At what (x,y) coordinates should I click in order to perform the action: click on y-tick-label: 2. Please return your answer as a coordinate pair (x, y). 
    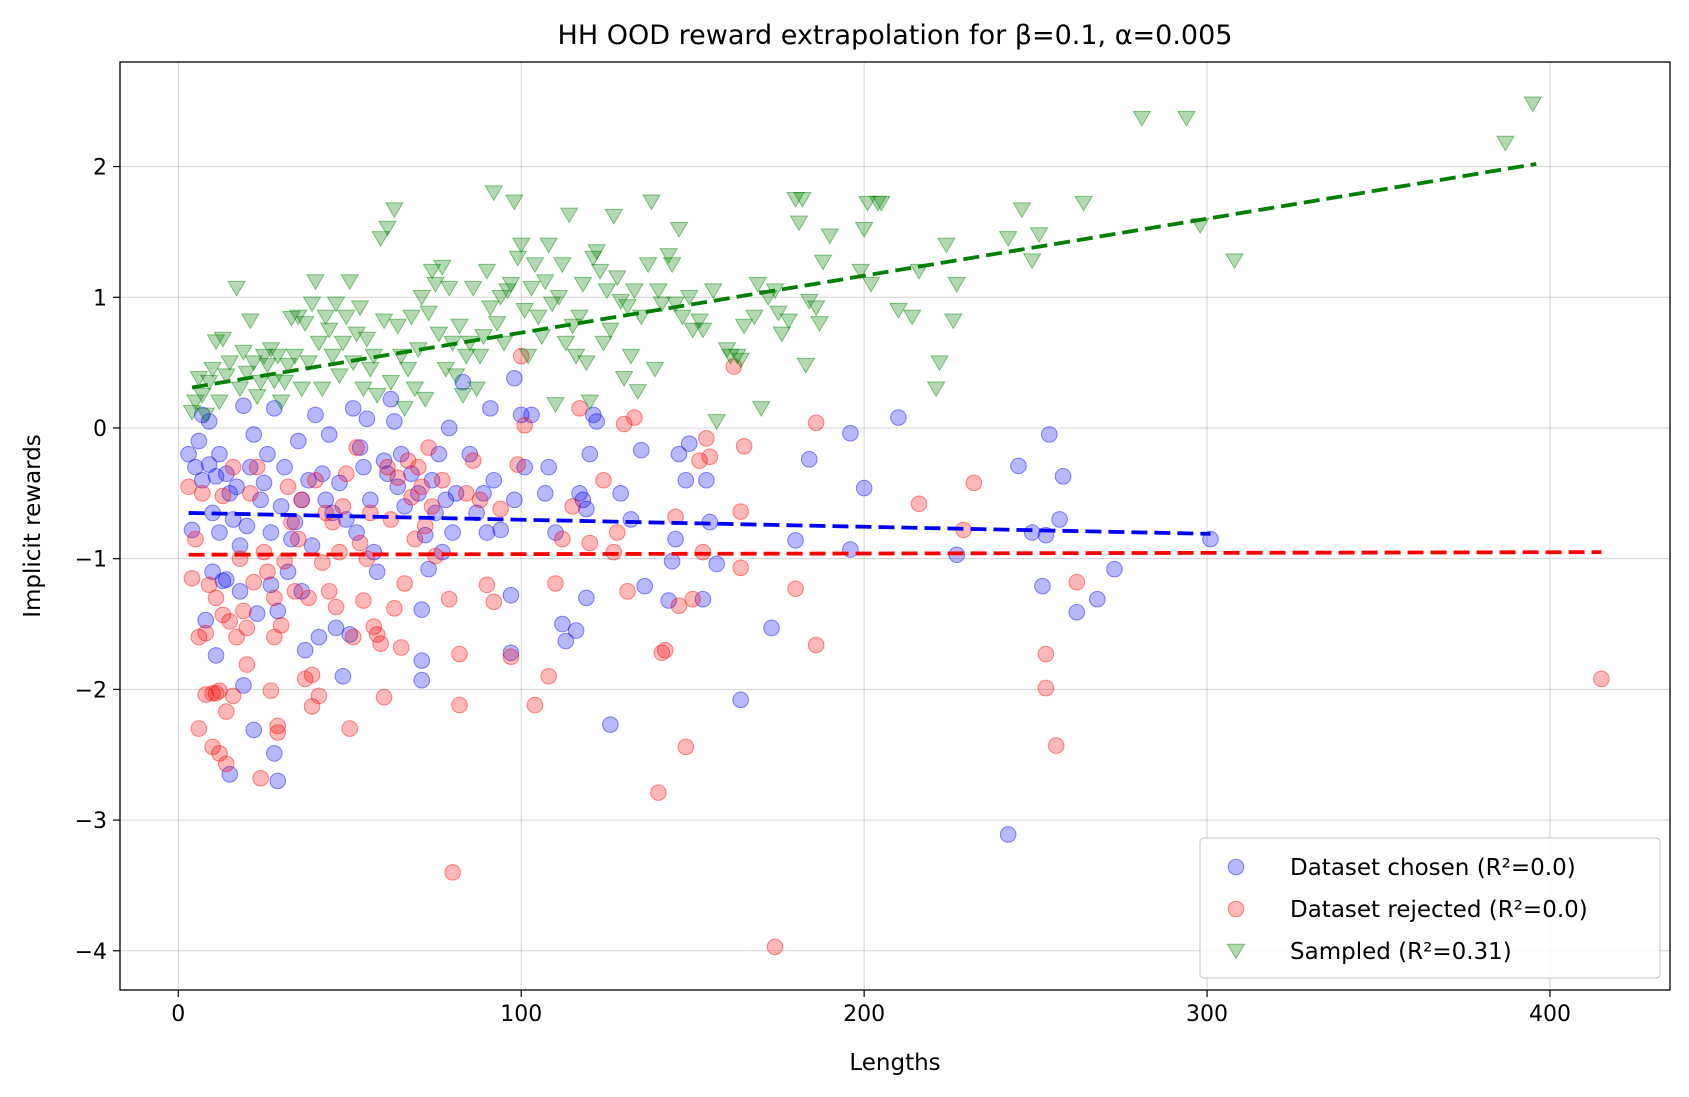
    Looking at the image, I should click on (100, 168).